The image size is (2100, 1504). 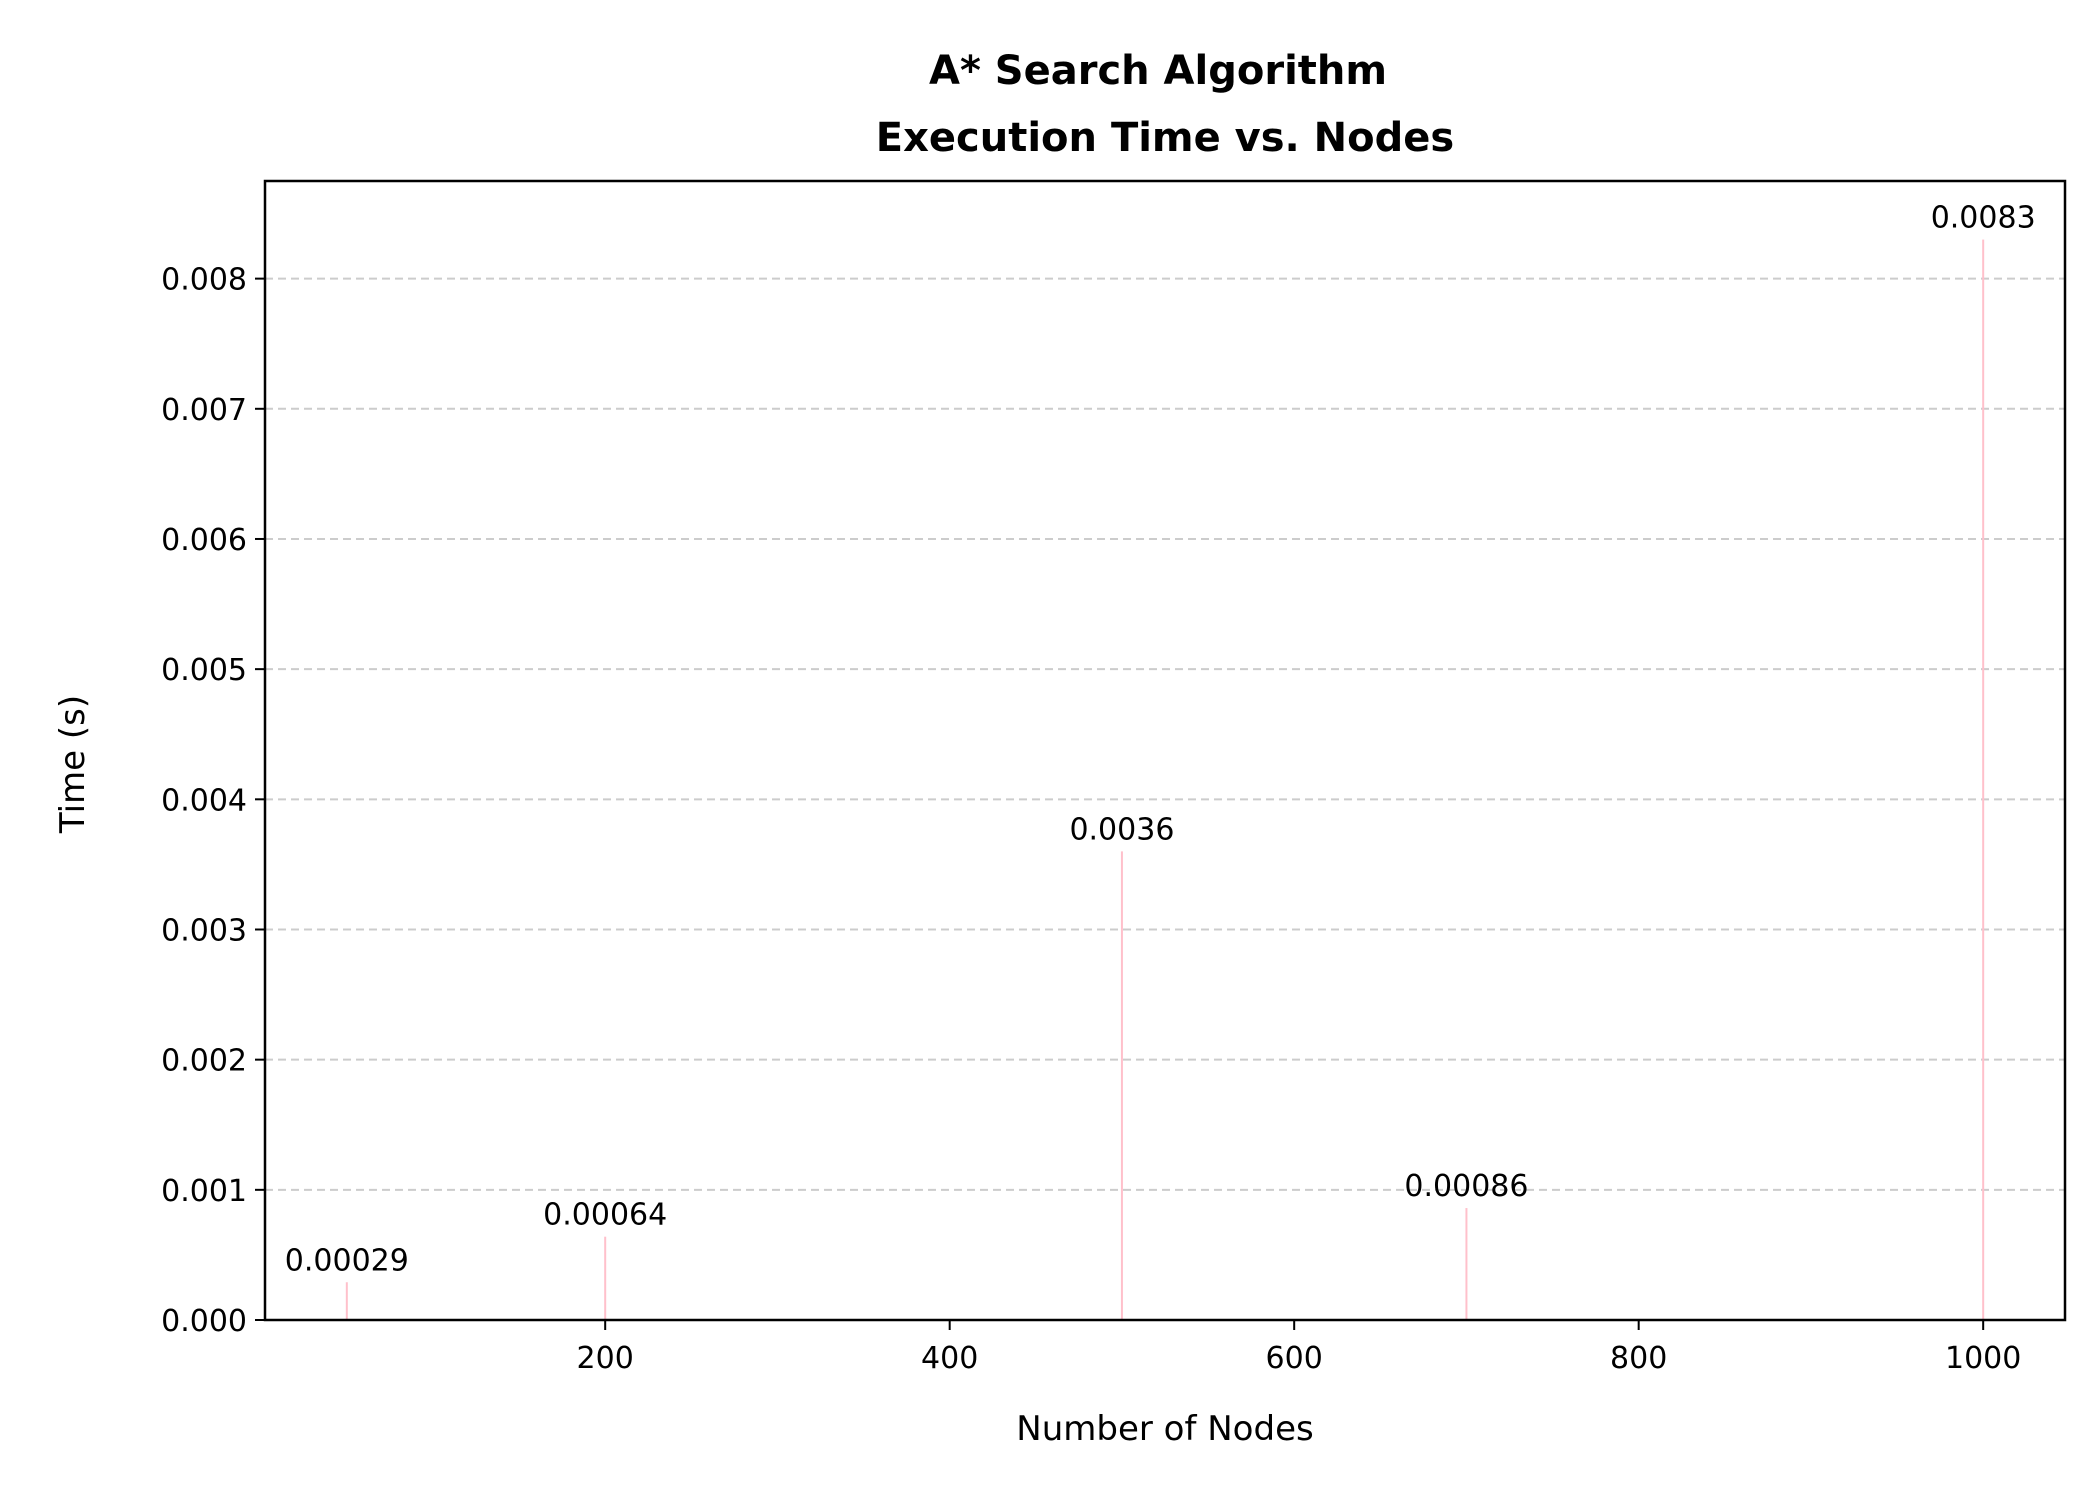 I want to click on y-tick-label: 0.005, so click(x=204, y=670).